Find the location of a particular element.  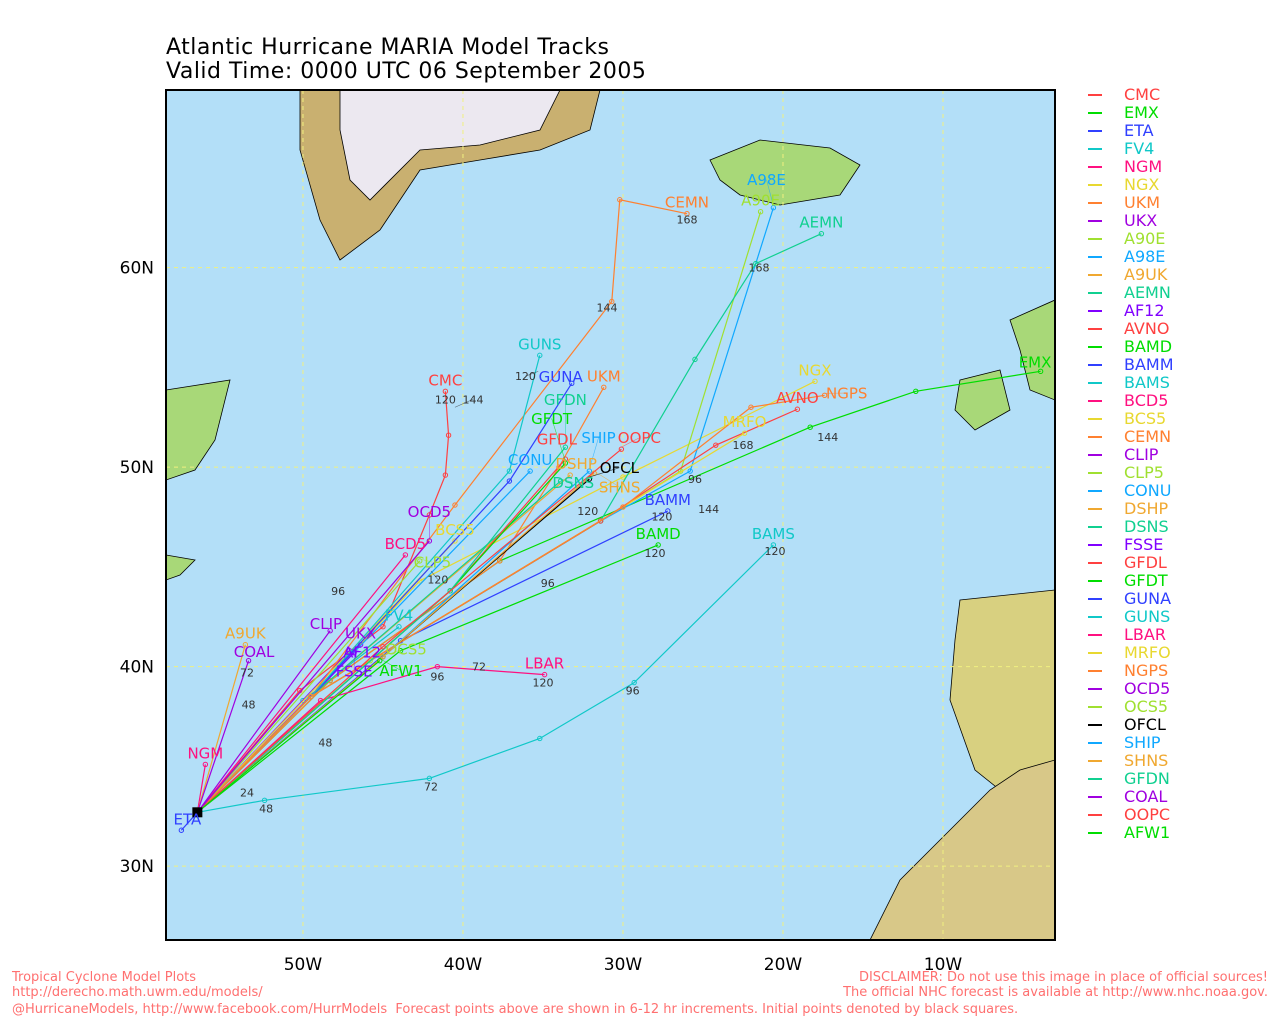

footer-site-url: http://derecho.math.uwm.edu/models/ is located at coordinates (137, 992).